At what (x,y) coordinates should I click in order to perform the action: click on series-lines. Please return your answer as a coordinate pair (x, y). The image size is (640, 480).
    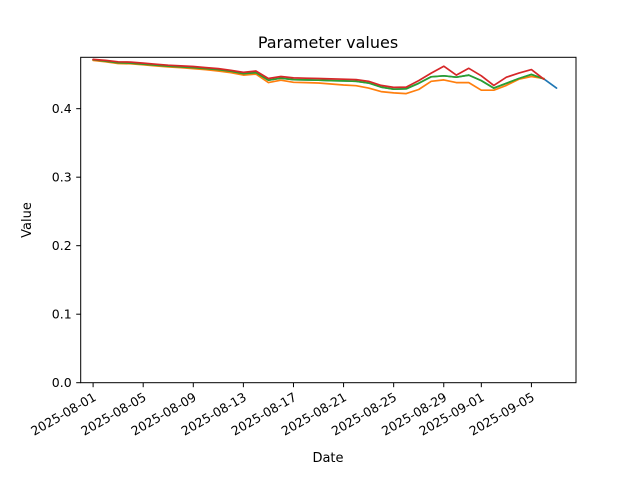
    Looking at the image, I should click on (325, 76).